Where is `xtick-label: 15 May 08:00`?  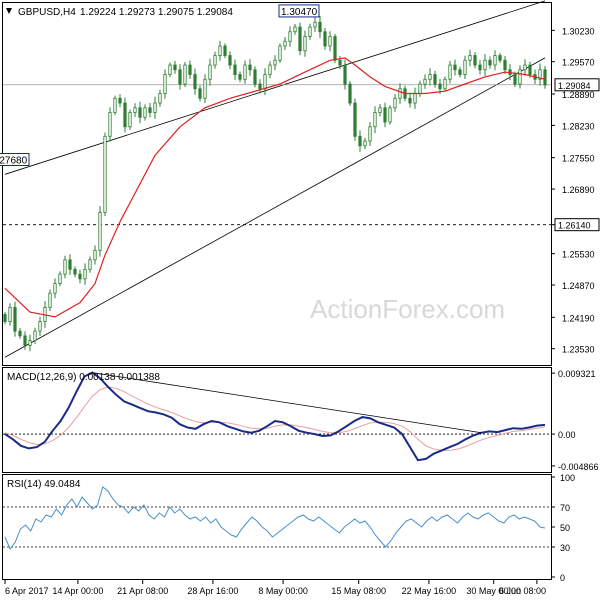 xtick-label: 15 May 08:00 is located at coordinates (358, 591).